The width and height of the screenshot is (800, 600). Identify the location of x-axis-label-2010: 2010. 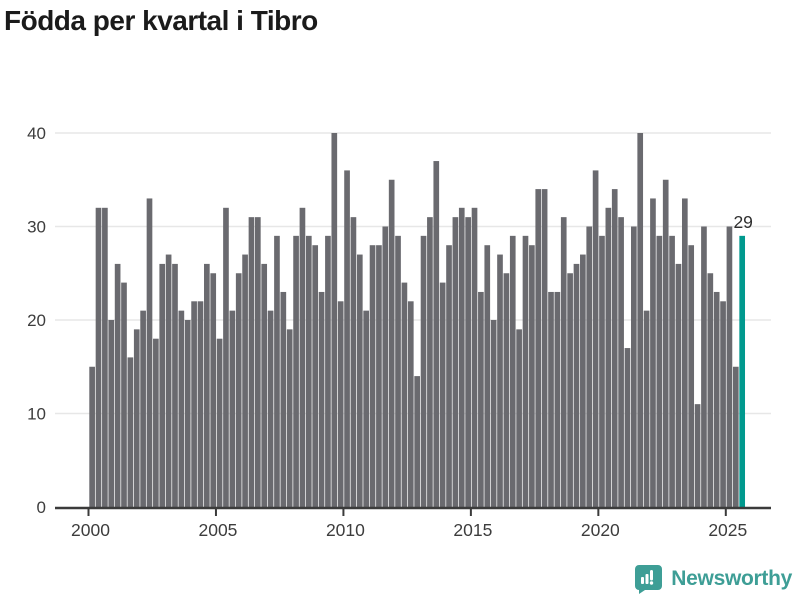
(345, 530).